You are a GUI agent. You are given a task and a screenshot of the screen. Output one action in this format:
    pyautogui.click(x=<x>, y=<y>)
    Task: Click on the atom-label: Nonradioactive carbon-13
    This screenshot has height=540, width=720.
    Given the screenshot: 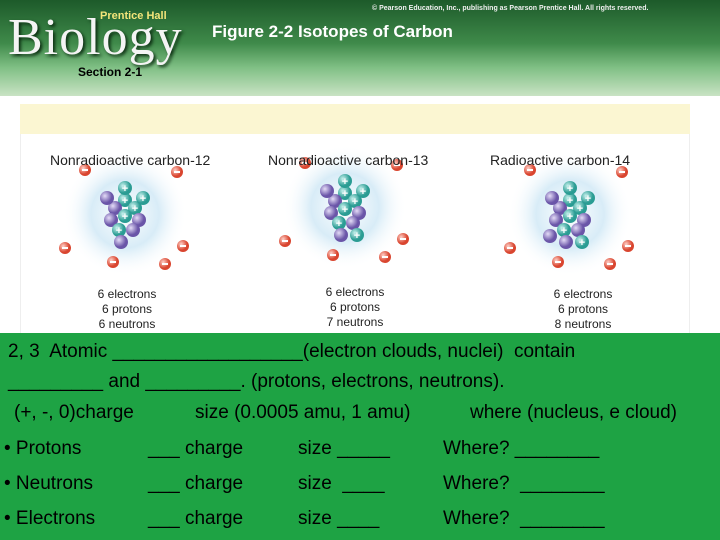 What is the action you would take?
    pyautogui.click(x=348, y=160)
    